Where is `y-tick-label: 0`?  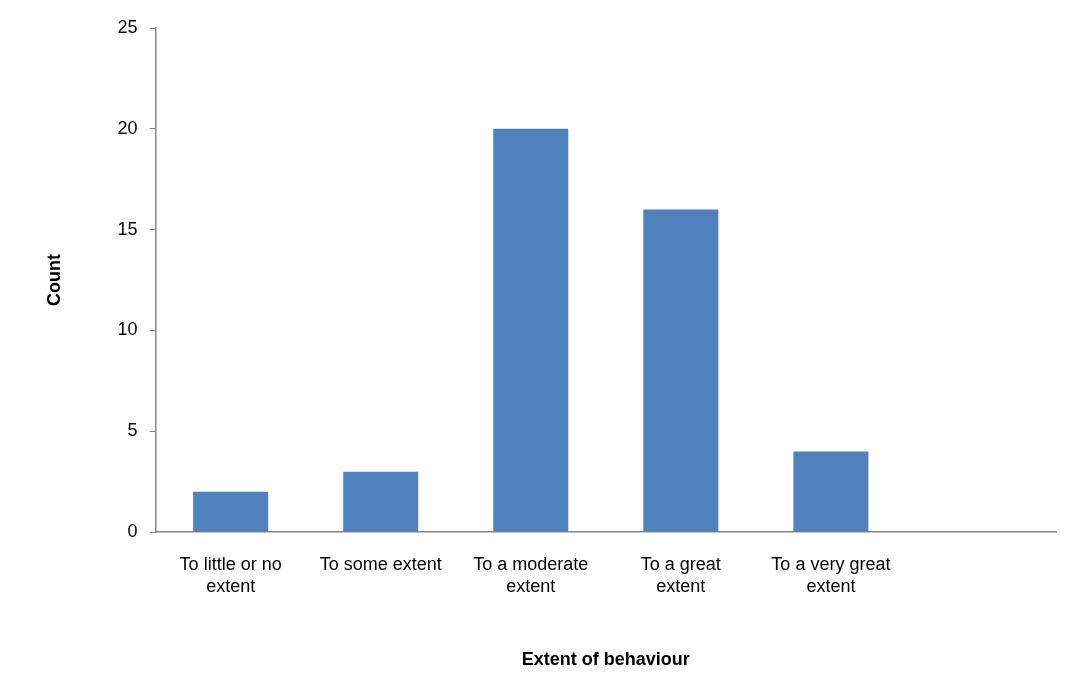 y-tick-label: 0 is located at coordinates (132, 531).